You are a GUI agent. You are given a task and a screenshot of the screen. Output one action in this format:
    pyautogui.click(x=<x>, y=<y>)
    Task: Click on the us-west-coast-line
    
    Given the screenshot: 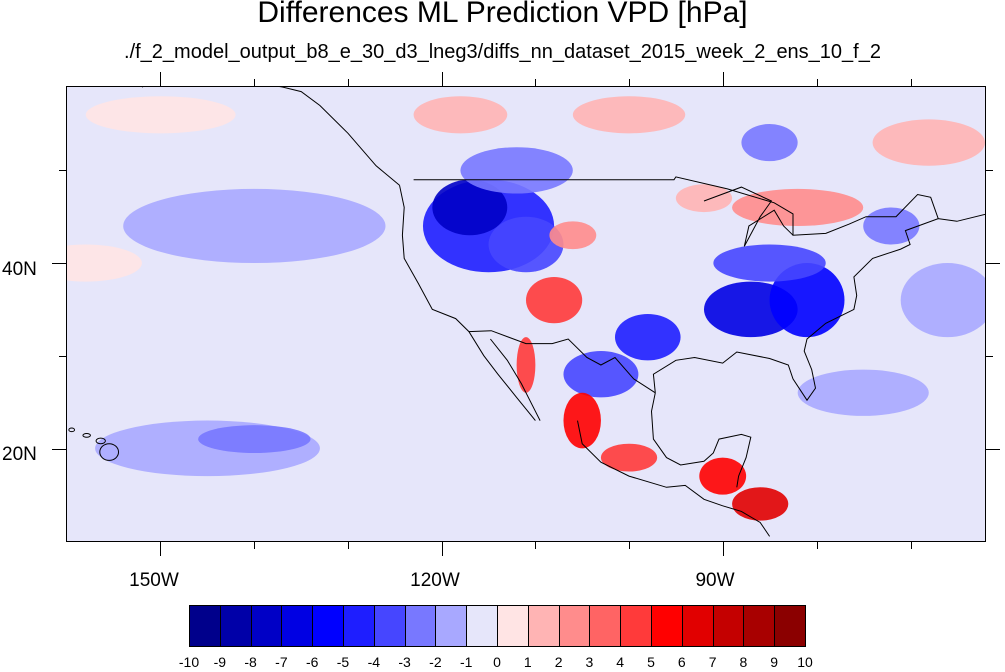 What is the action you would take?
    pyautogui.click(x=467, y=303)
    